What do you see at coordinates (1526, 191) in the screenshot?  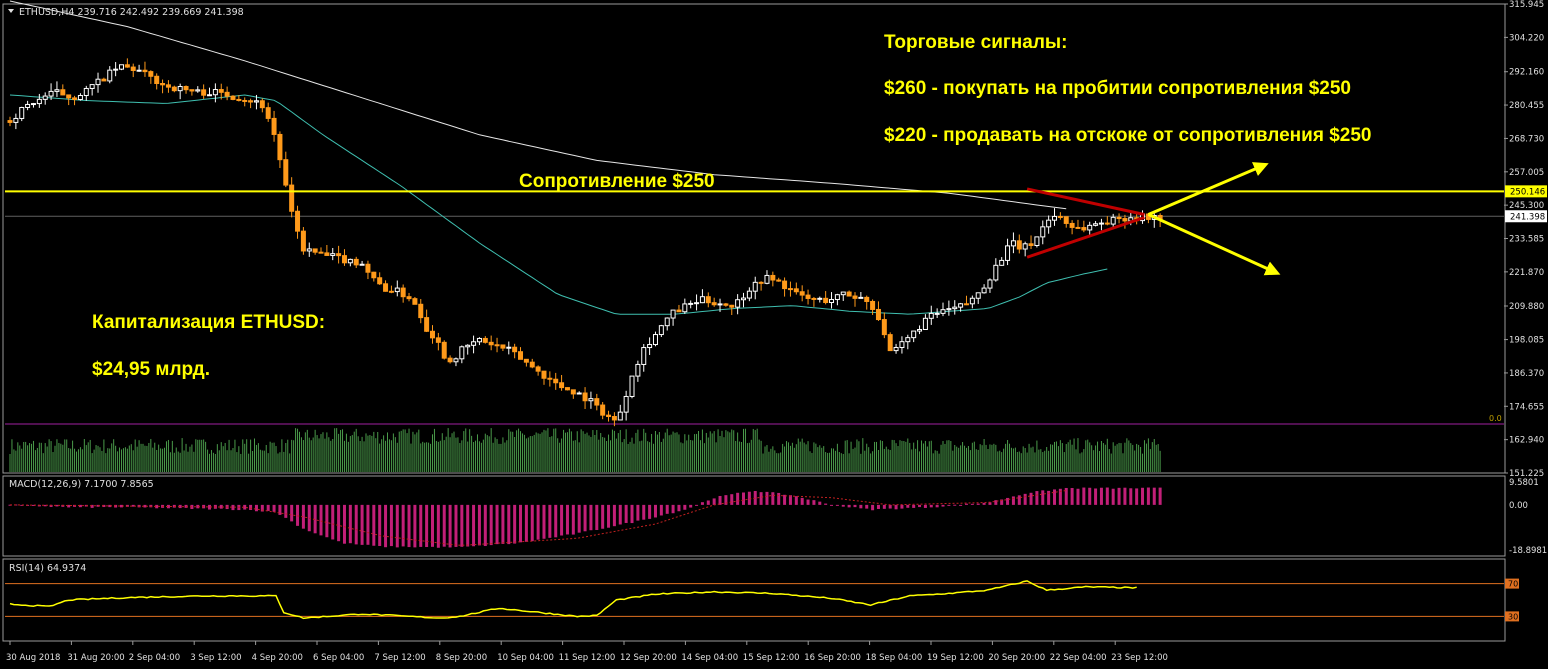 I see `resistance-price-badge` at bounding box center [1526, 191].